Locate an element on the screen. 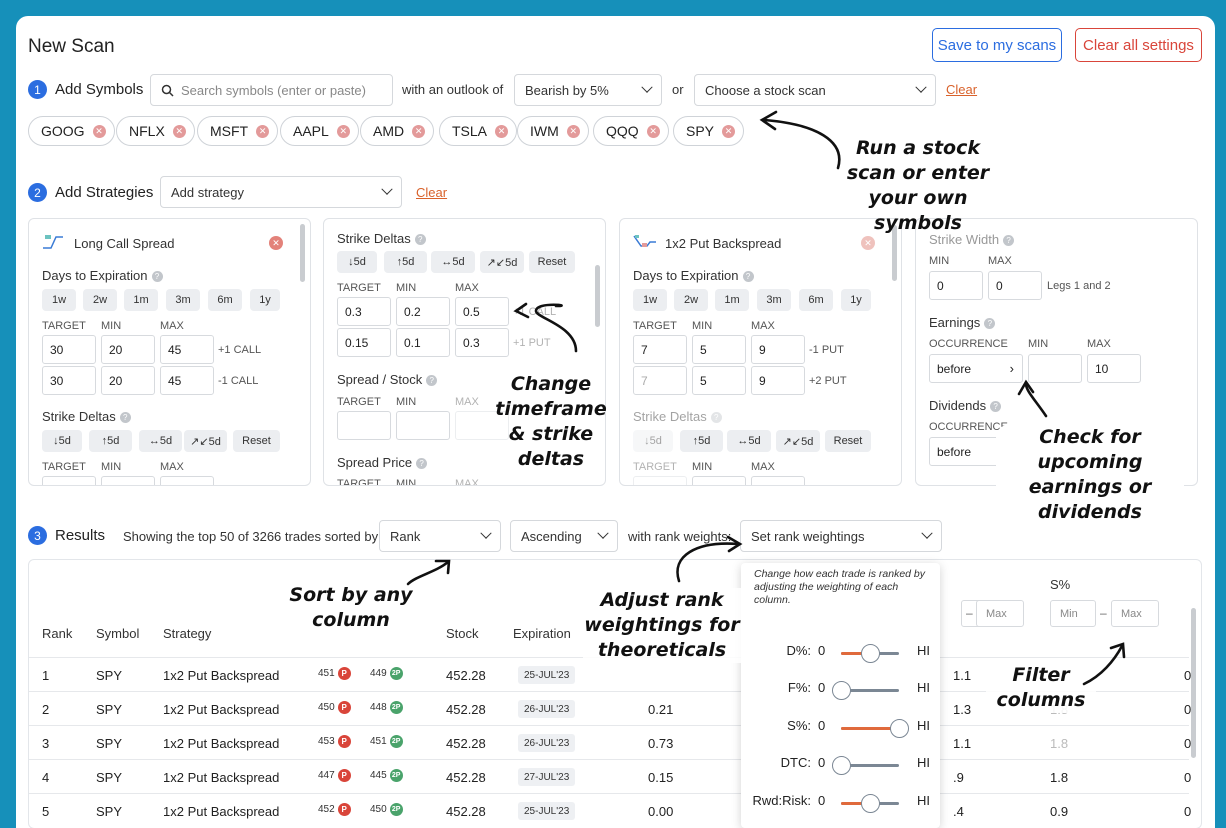 The width and height of the screenshot is (1226, 828). table-scrollbar is located at coordinates (1193, 683).